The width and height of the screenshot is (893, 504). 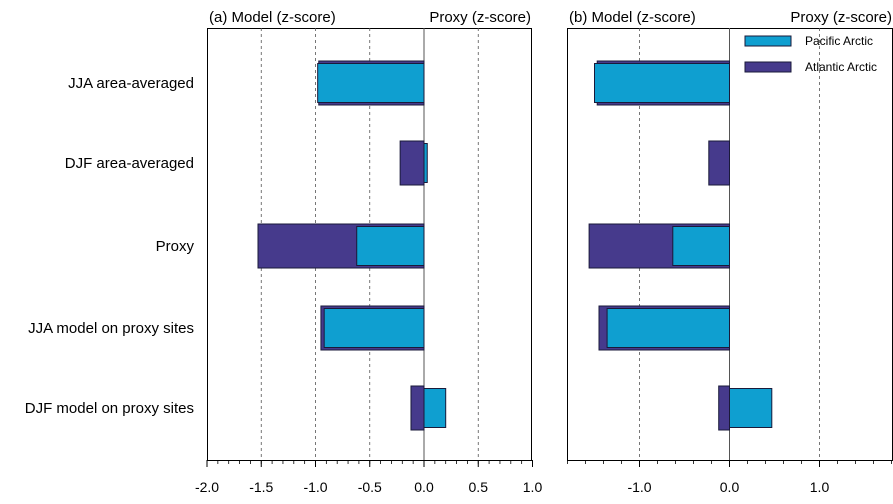 I want to click on legend-label: Pacific Arctic, so click(x=839, y=41).